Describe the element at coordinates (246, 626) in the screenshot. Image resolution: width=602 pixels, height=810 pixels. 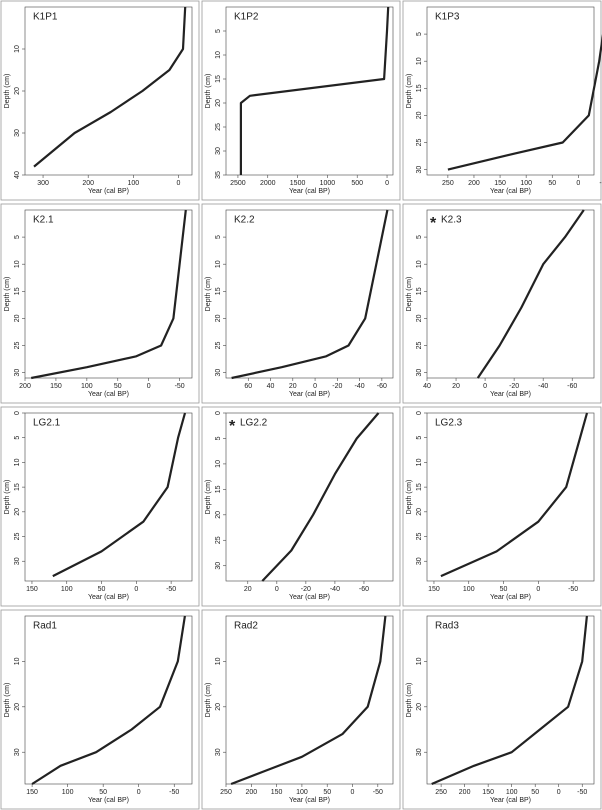
I see `panel-title: Rad2` at that location.